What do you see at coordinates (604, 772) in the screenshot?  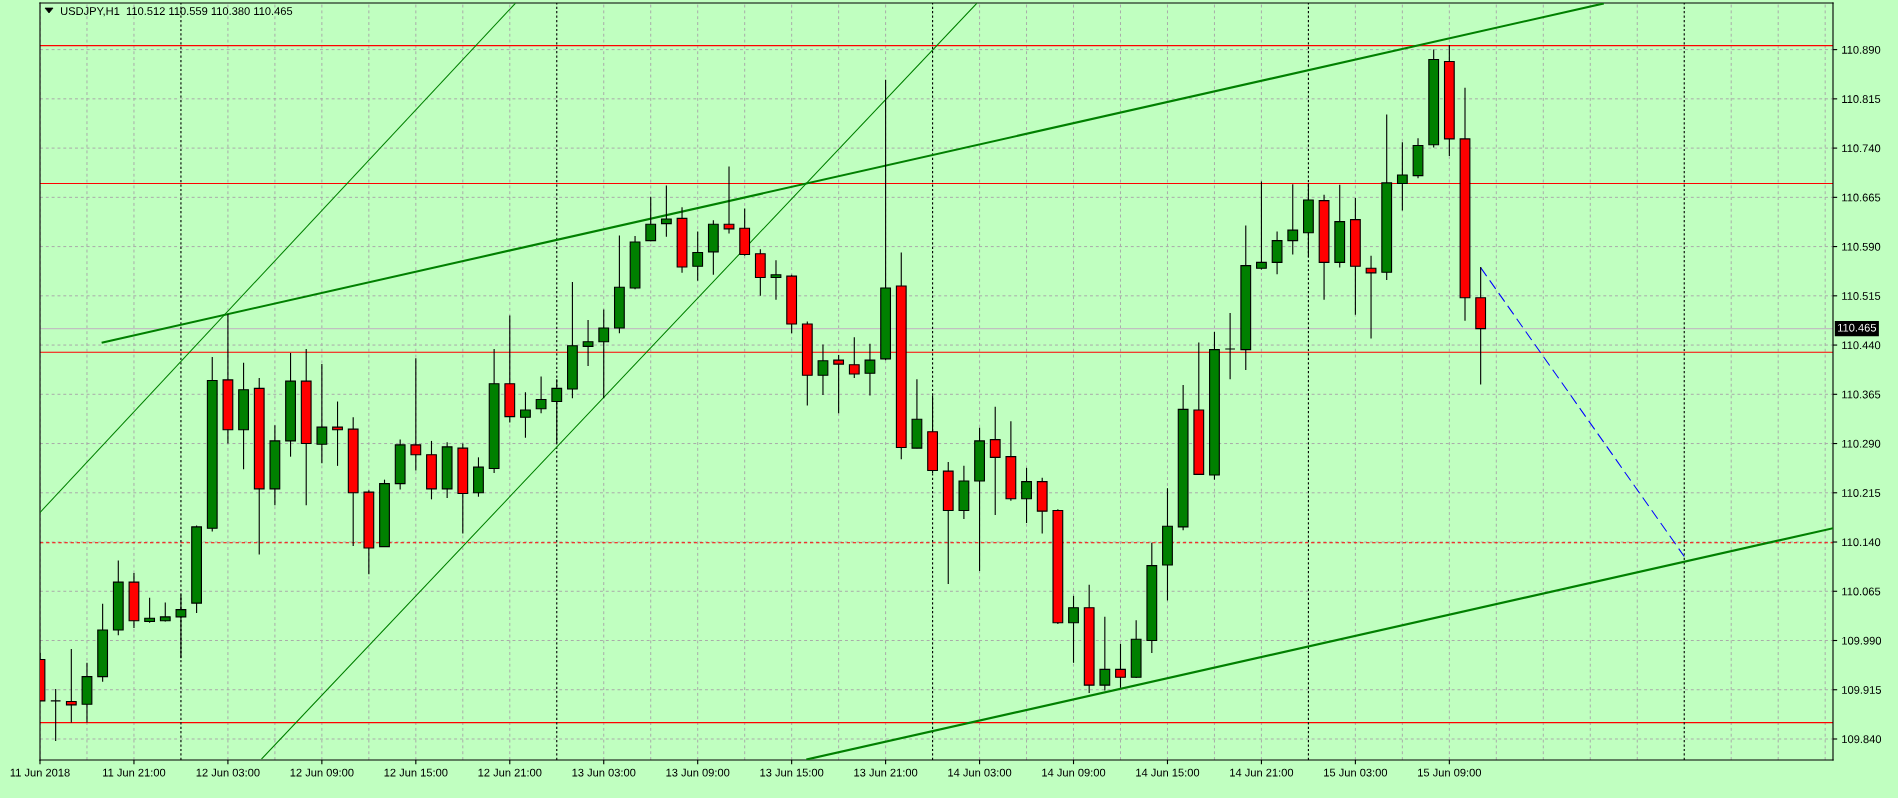 I see `x-tick-label: 13 Jun 03:00` at bounding box center [604, 772].